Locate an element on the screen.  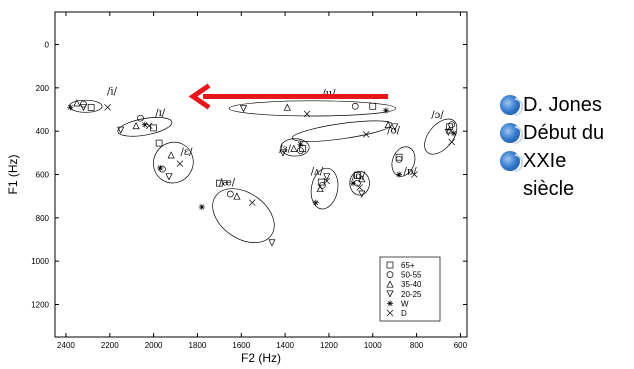
x-tick-label: 1200 is located at coordinates (329, 345).